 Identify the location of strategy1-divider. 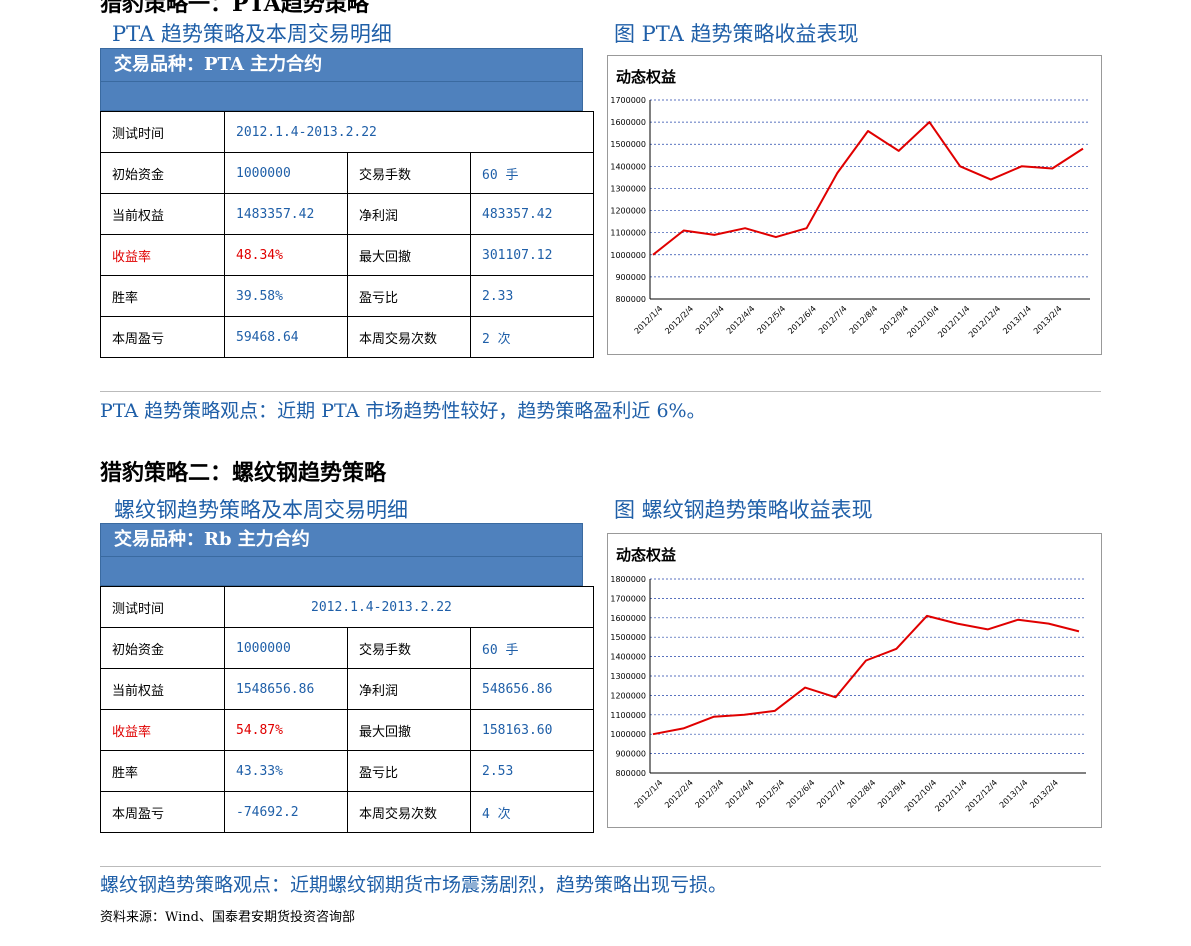
(600, 391).